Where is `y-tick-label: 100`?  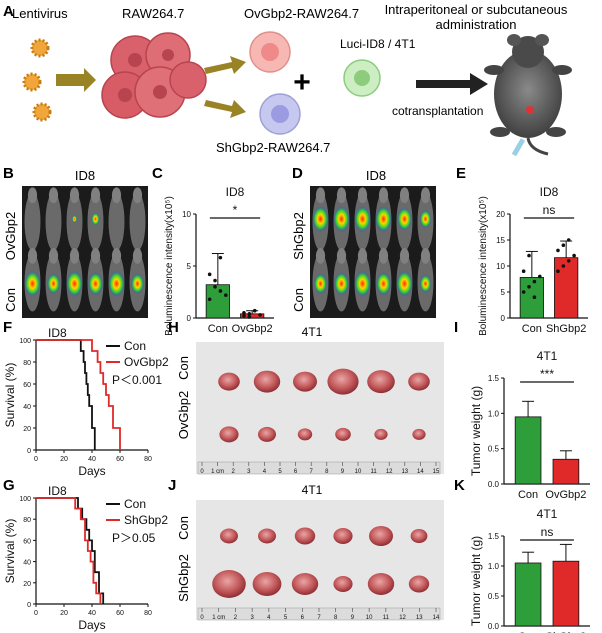 y-tick-label: 100 is located at coordinates (25, 341).